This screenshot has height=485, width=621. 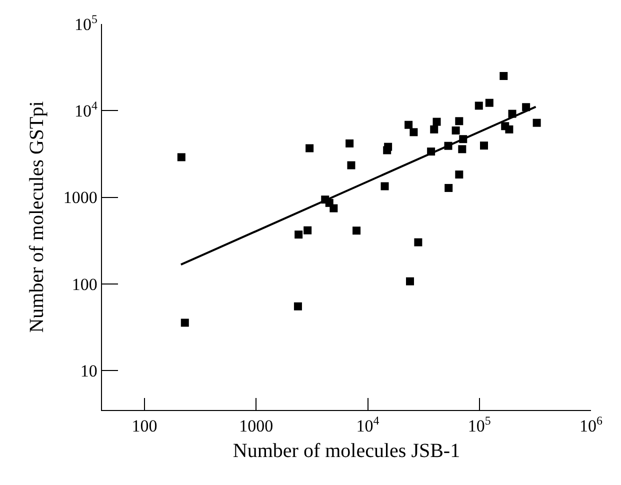 I want to click on x-tick-label: 1000, so click(x=256, y=426).